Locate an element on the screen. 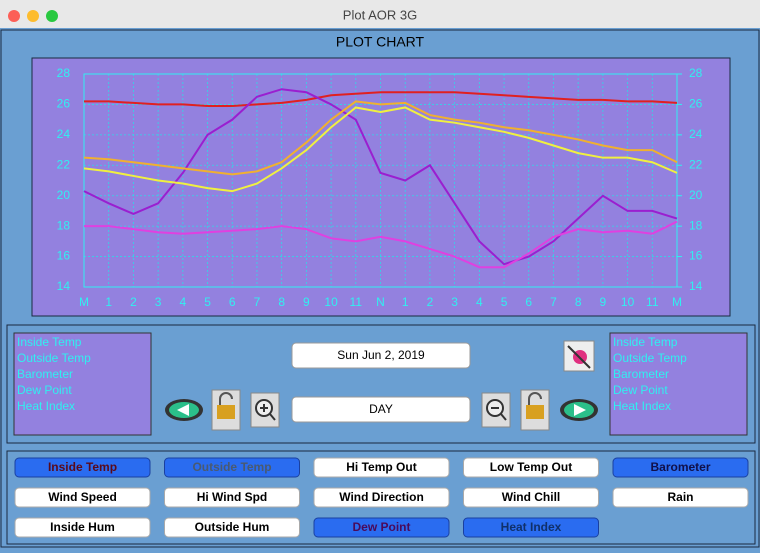  y-tick-label: 16 is located at coordinates (64, 256).